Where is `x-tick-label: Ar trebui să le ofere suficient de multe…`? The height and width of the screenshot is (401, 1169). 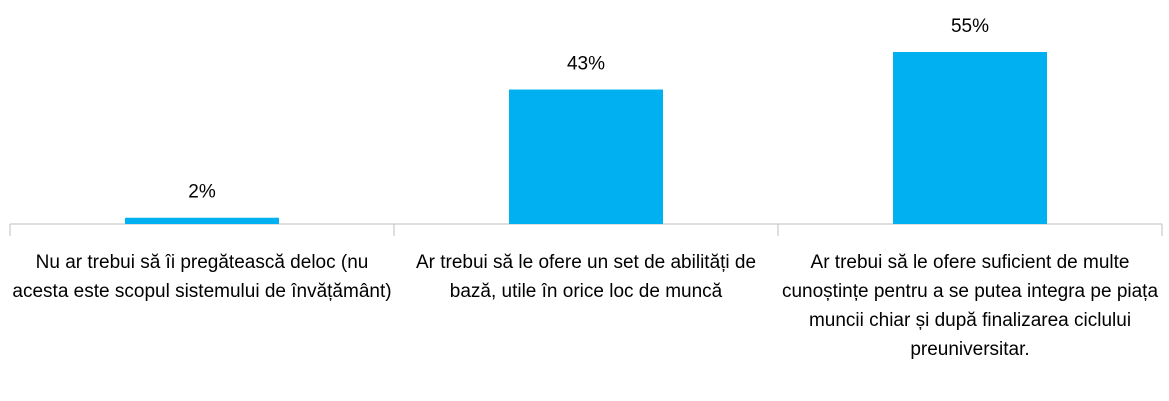
x-tick-label: Ar trebui să le ofere suficient de multe… is located at coordinates (970, 306).